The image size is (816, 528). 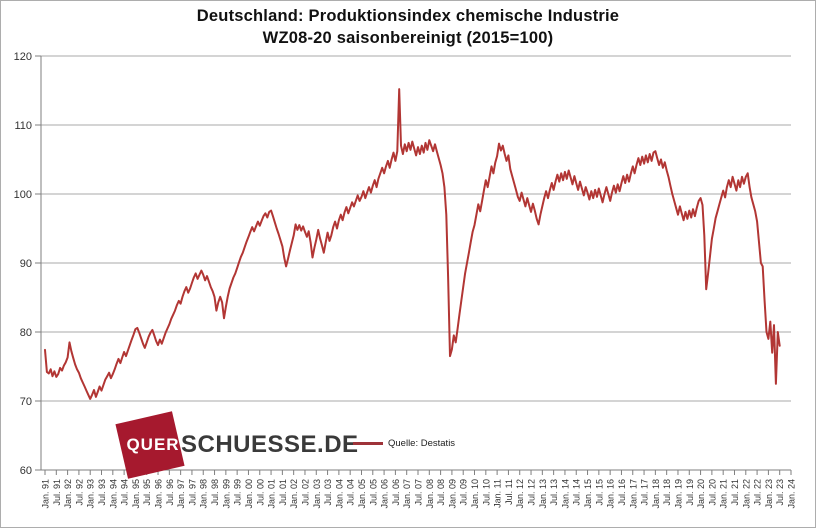 What do you see at coordinates (622, 492) in the screenshot?
I see `x-tick-label: Jul. 16` at bounding box center [622, 492].